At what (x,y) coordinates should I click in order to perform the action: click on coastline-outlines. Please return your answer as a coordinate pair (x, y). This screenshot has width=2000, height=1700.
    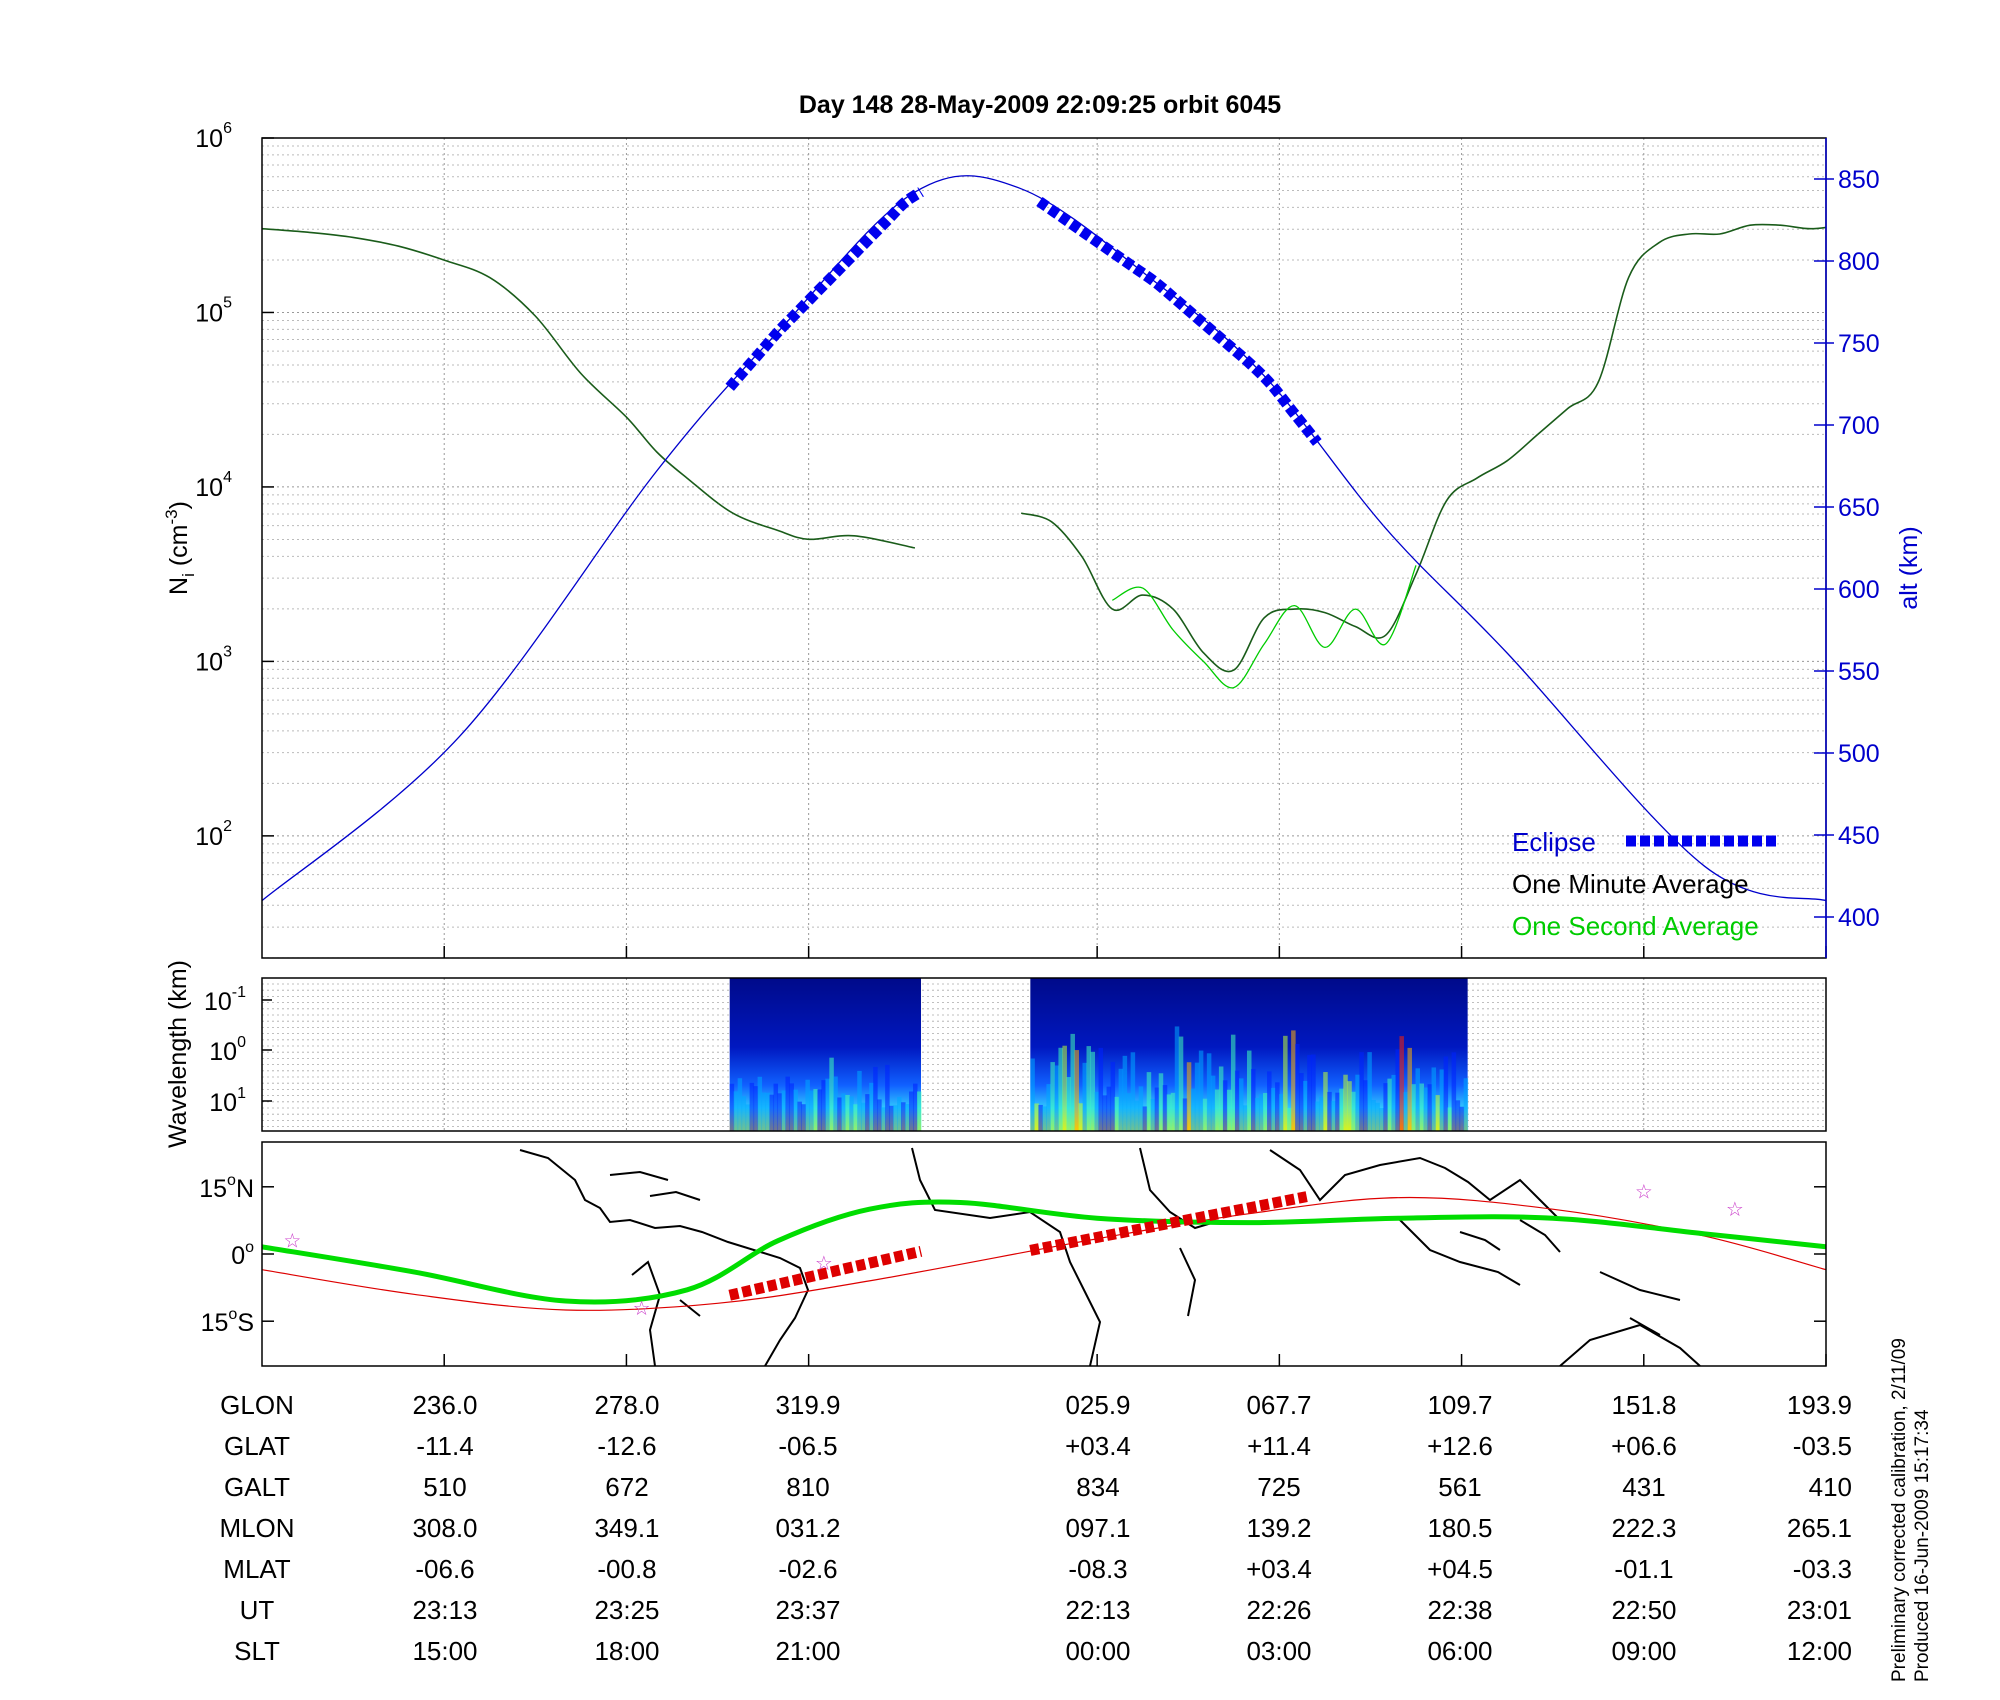
    Looking at the image, I should click on (1110, 1256).